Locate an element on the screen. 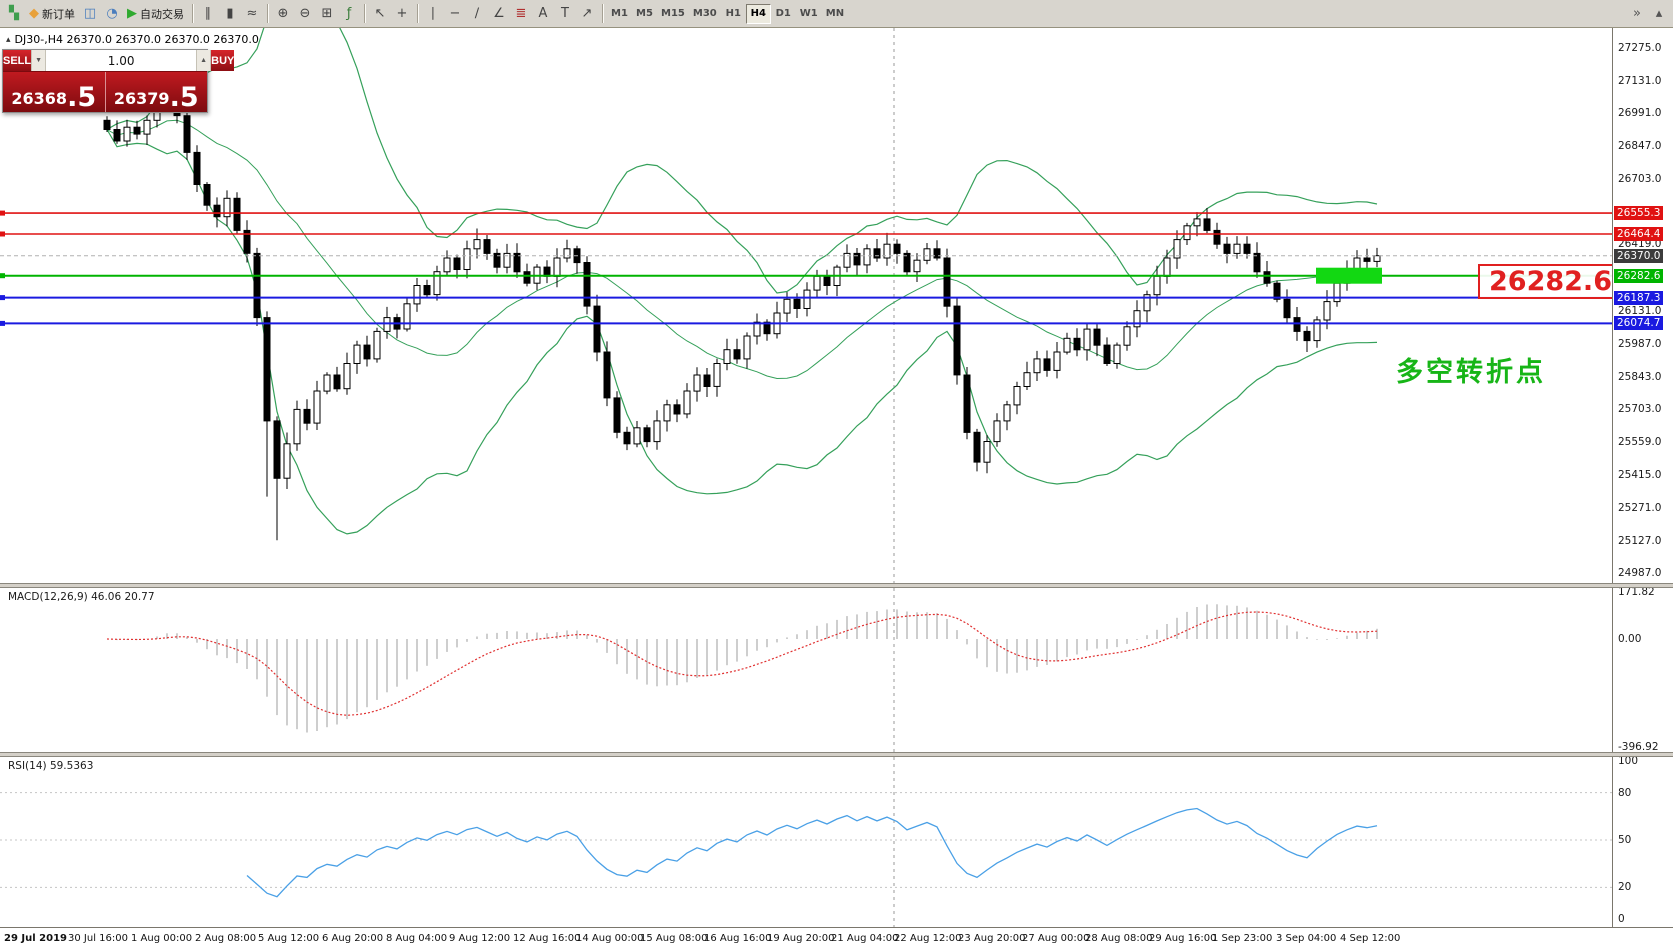  collapse-toolbar-icon: ▴ is located at coordinates (1659, 13).